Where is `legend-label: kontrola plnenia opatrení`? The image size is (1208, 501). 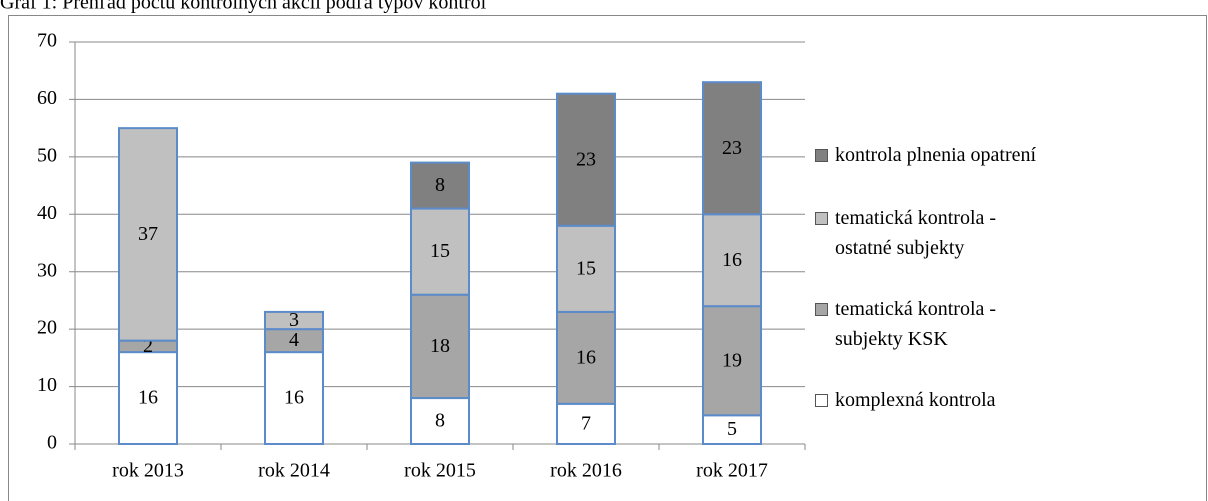 legend-label: kontrola plnenia opatrení is located at coordinates (936, 155).